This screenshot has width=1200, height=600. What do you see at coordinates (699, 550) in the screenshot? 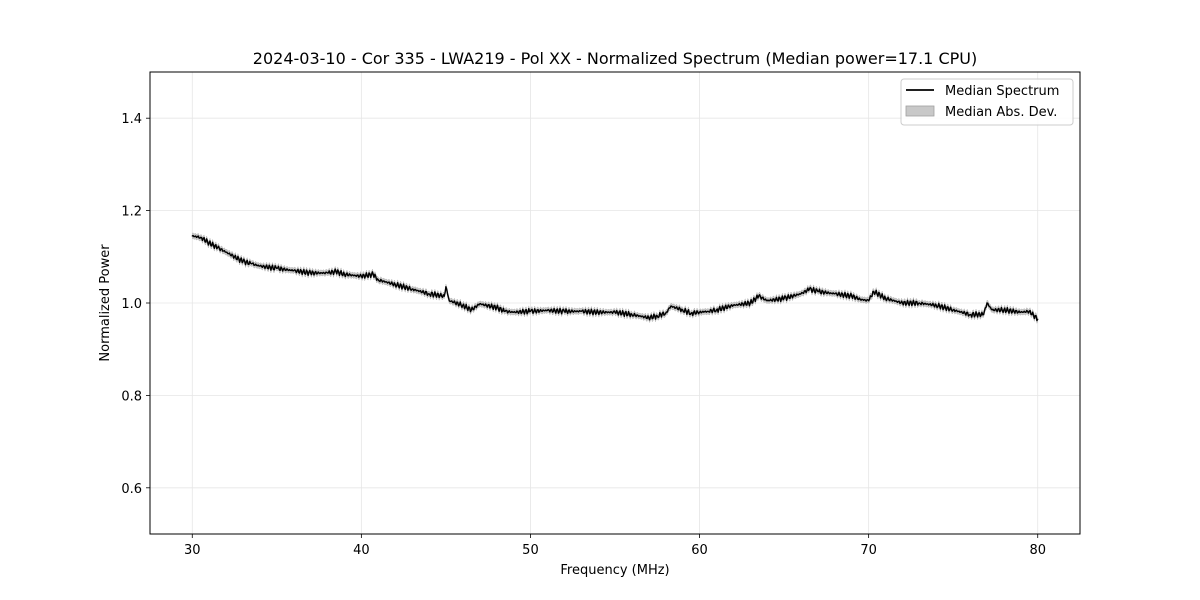
I see `x-tick-label: 60` at bounding box center [699, 550].